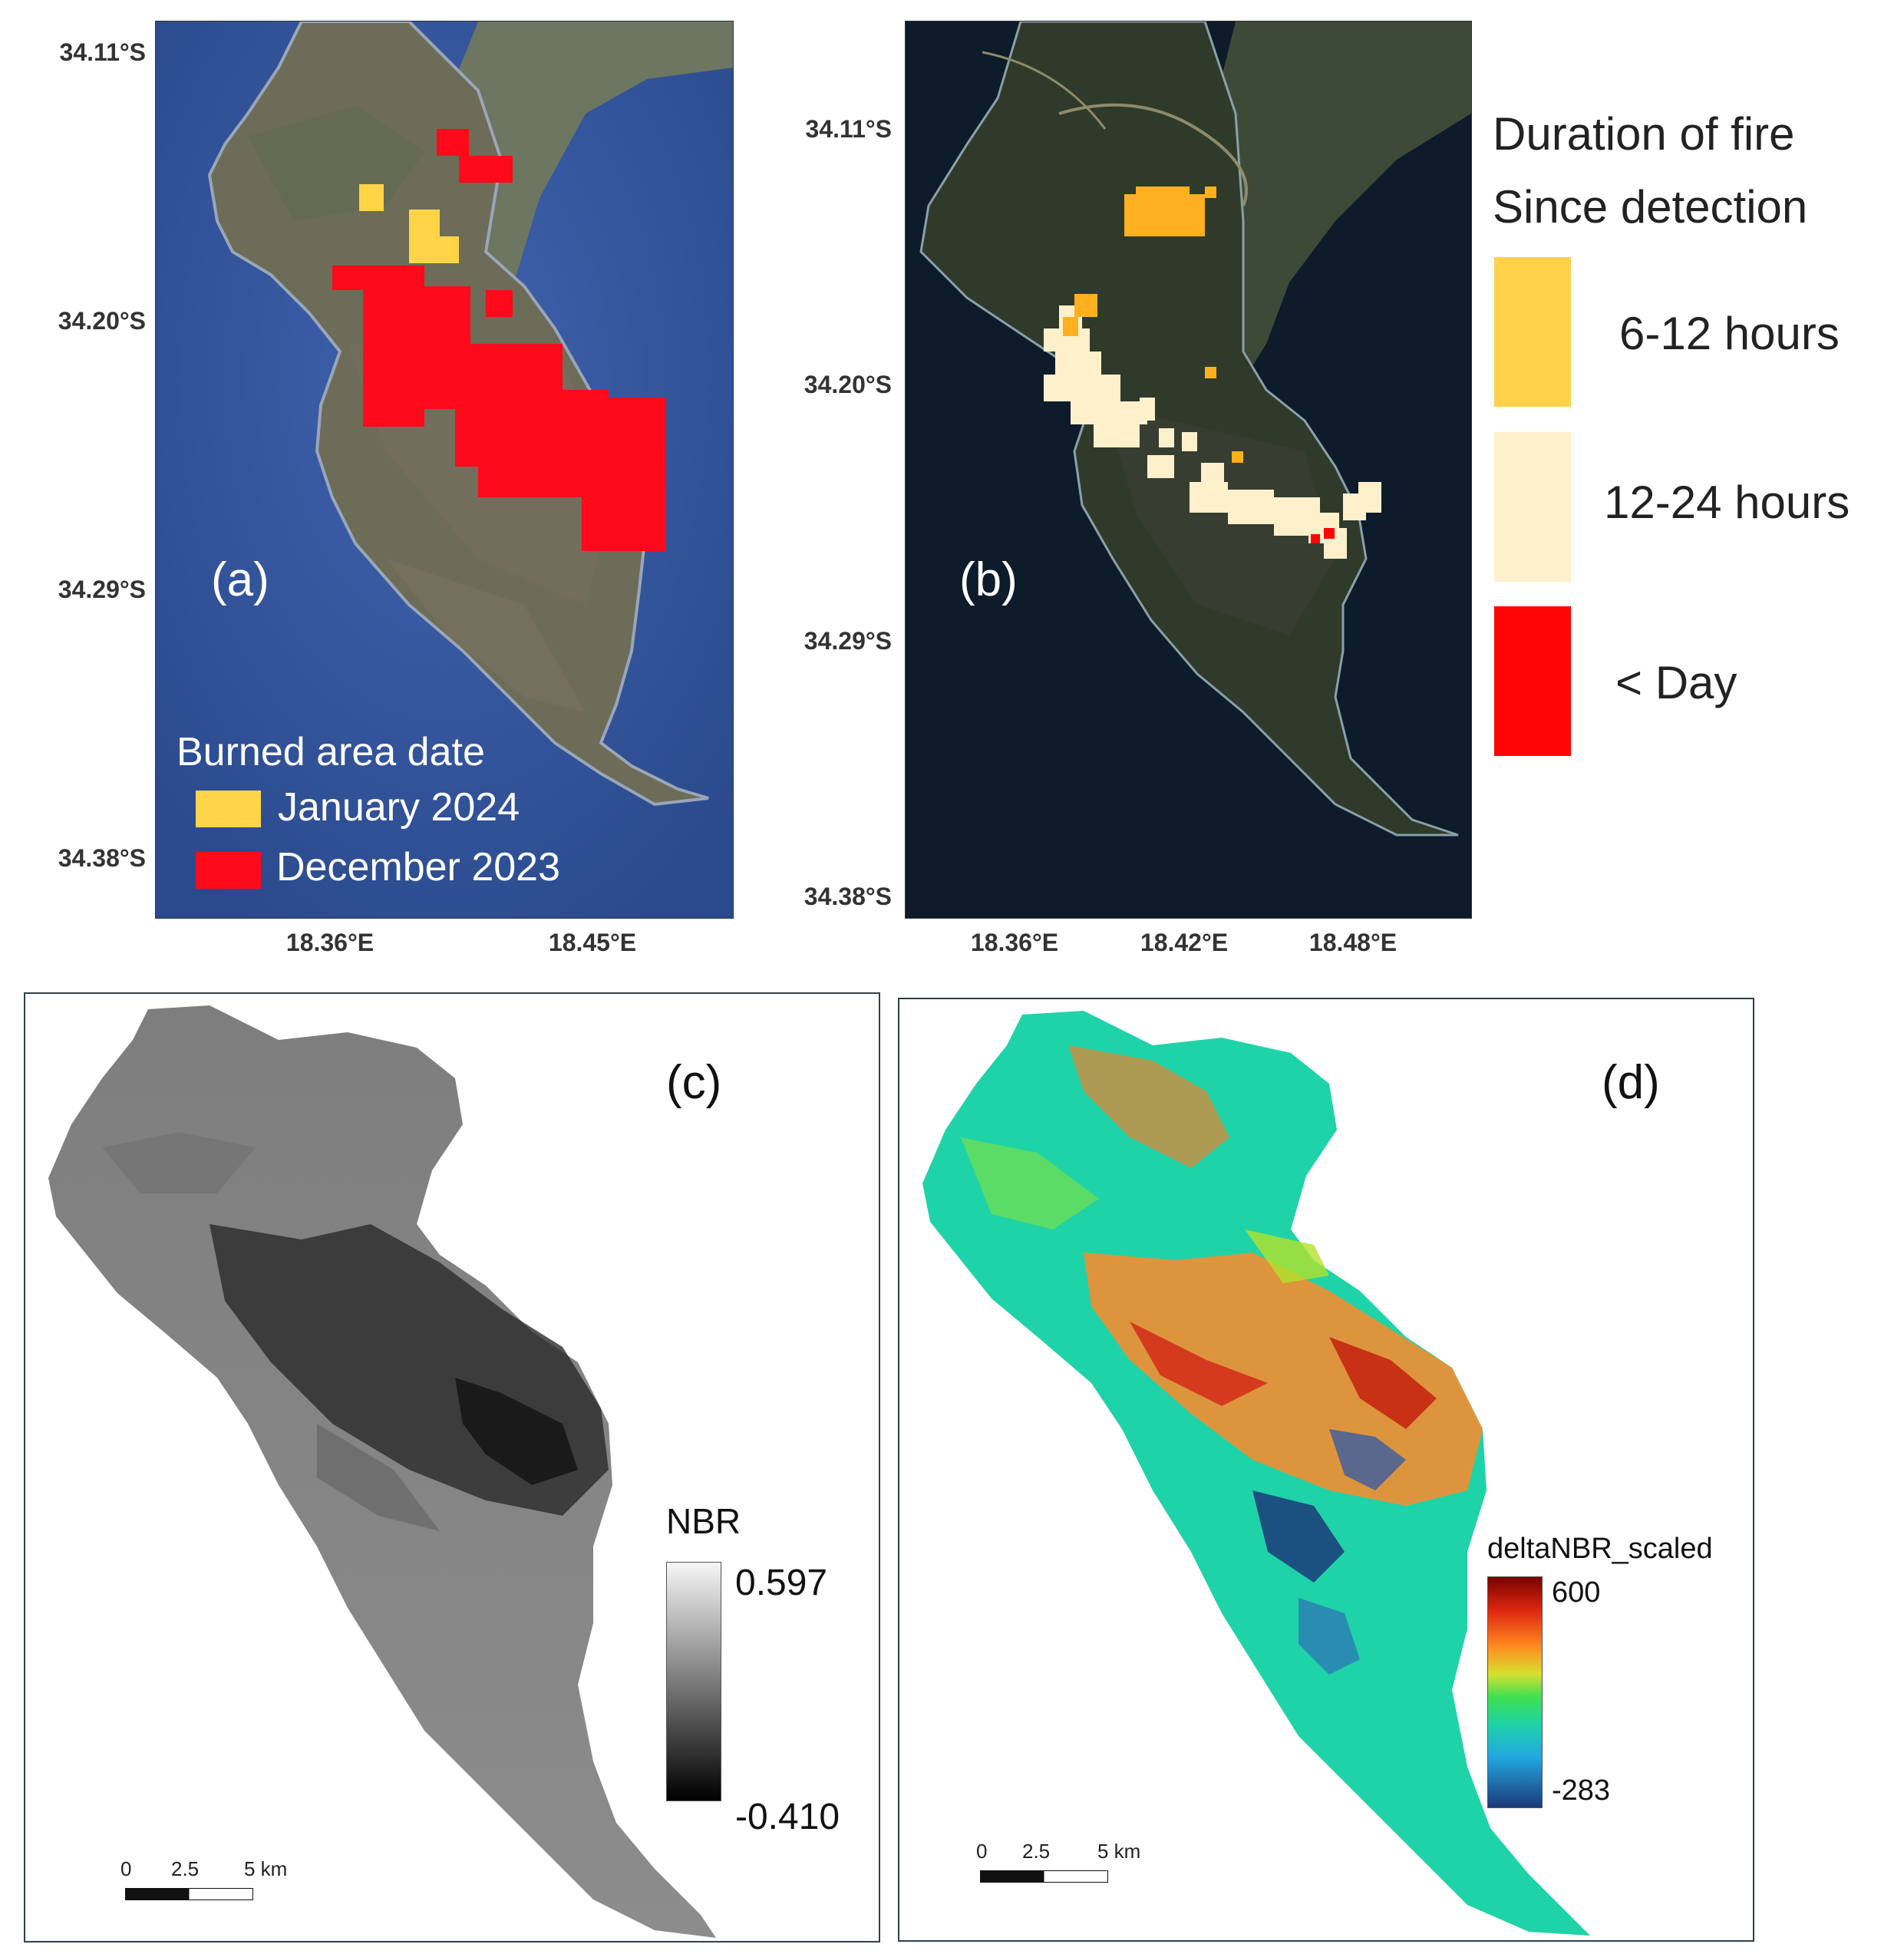 The image size is (1904, 1954). What do you see at coordinates (1581, 1790) in the screenshot?
I see `panel-d-colorbar-min: -283` at bounding box center [1581, 1790].